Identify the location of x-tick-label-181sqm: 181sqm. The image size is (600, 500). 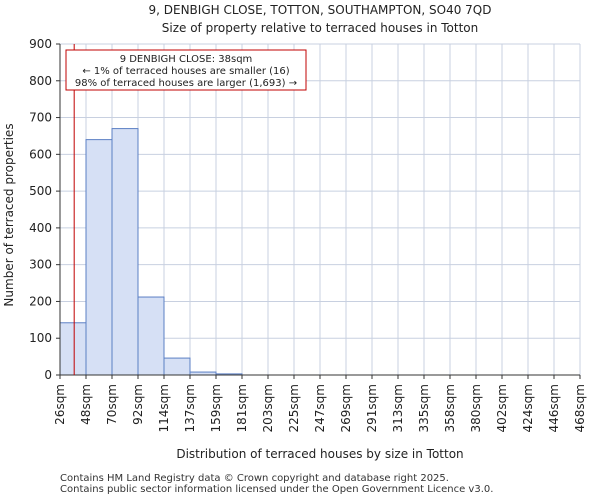
(242, 408).